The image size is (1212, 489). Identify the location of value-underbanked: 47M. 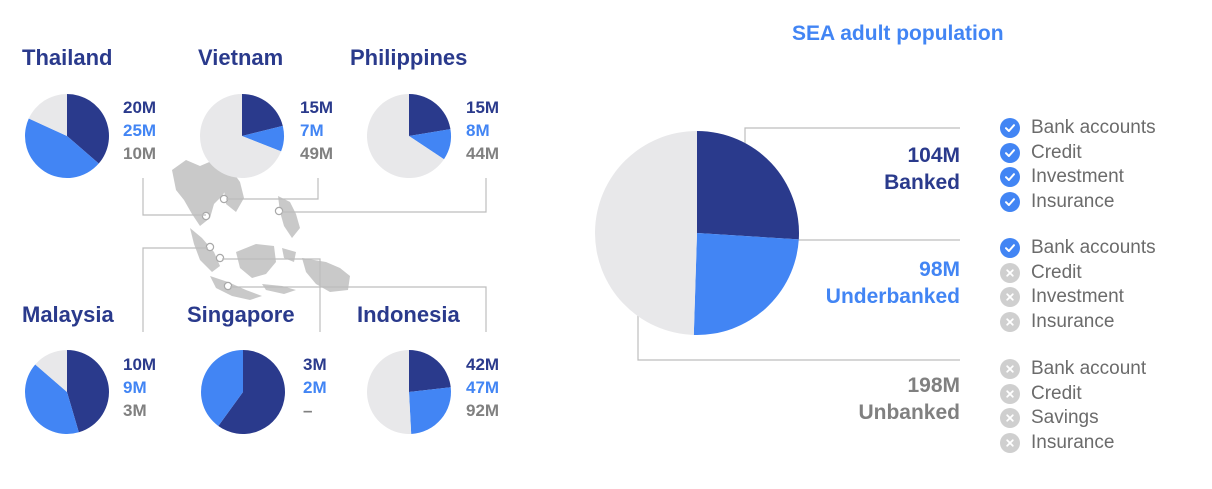
(483, 387).